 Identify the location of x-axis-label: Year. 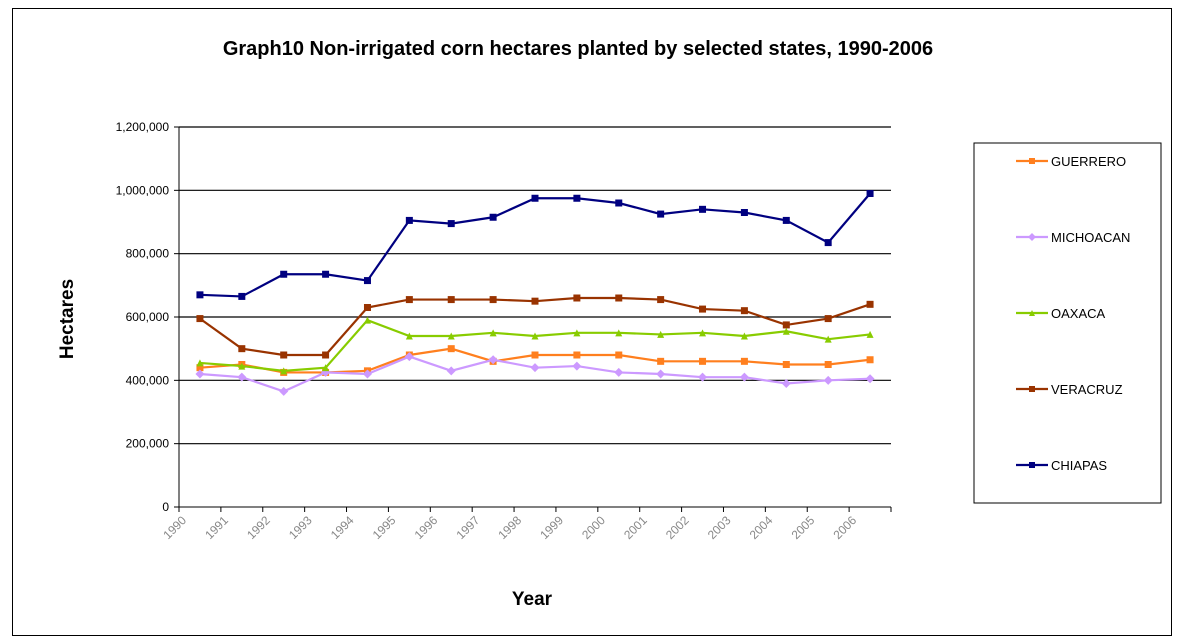
(532, 599).